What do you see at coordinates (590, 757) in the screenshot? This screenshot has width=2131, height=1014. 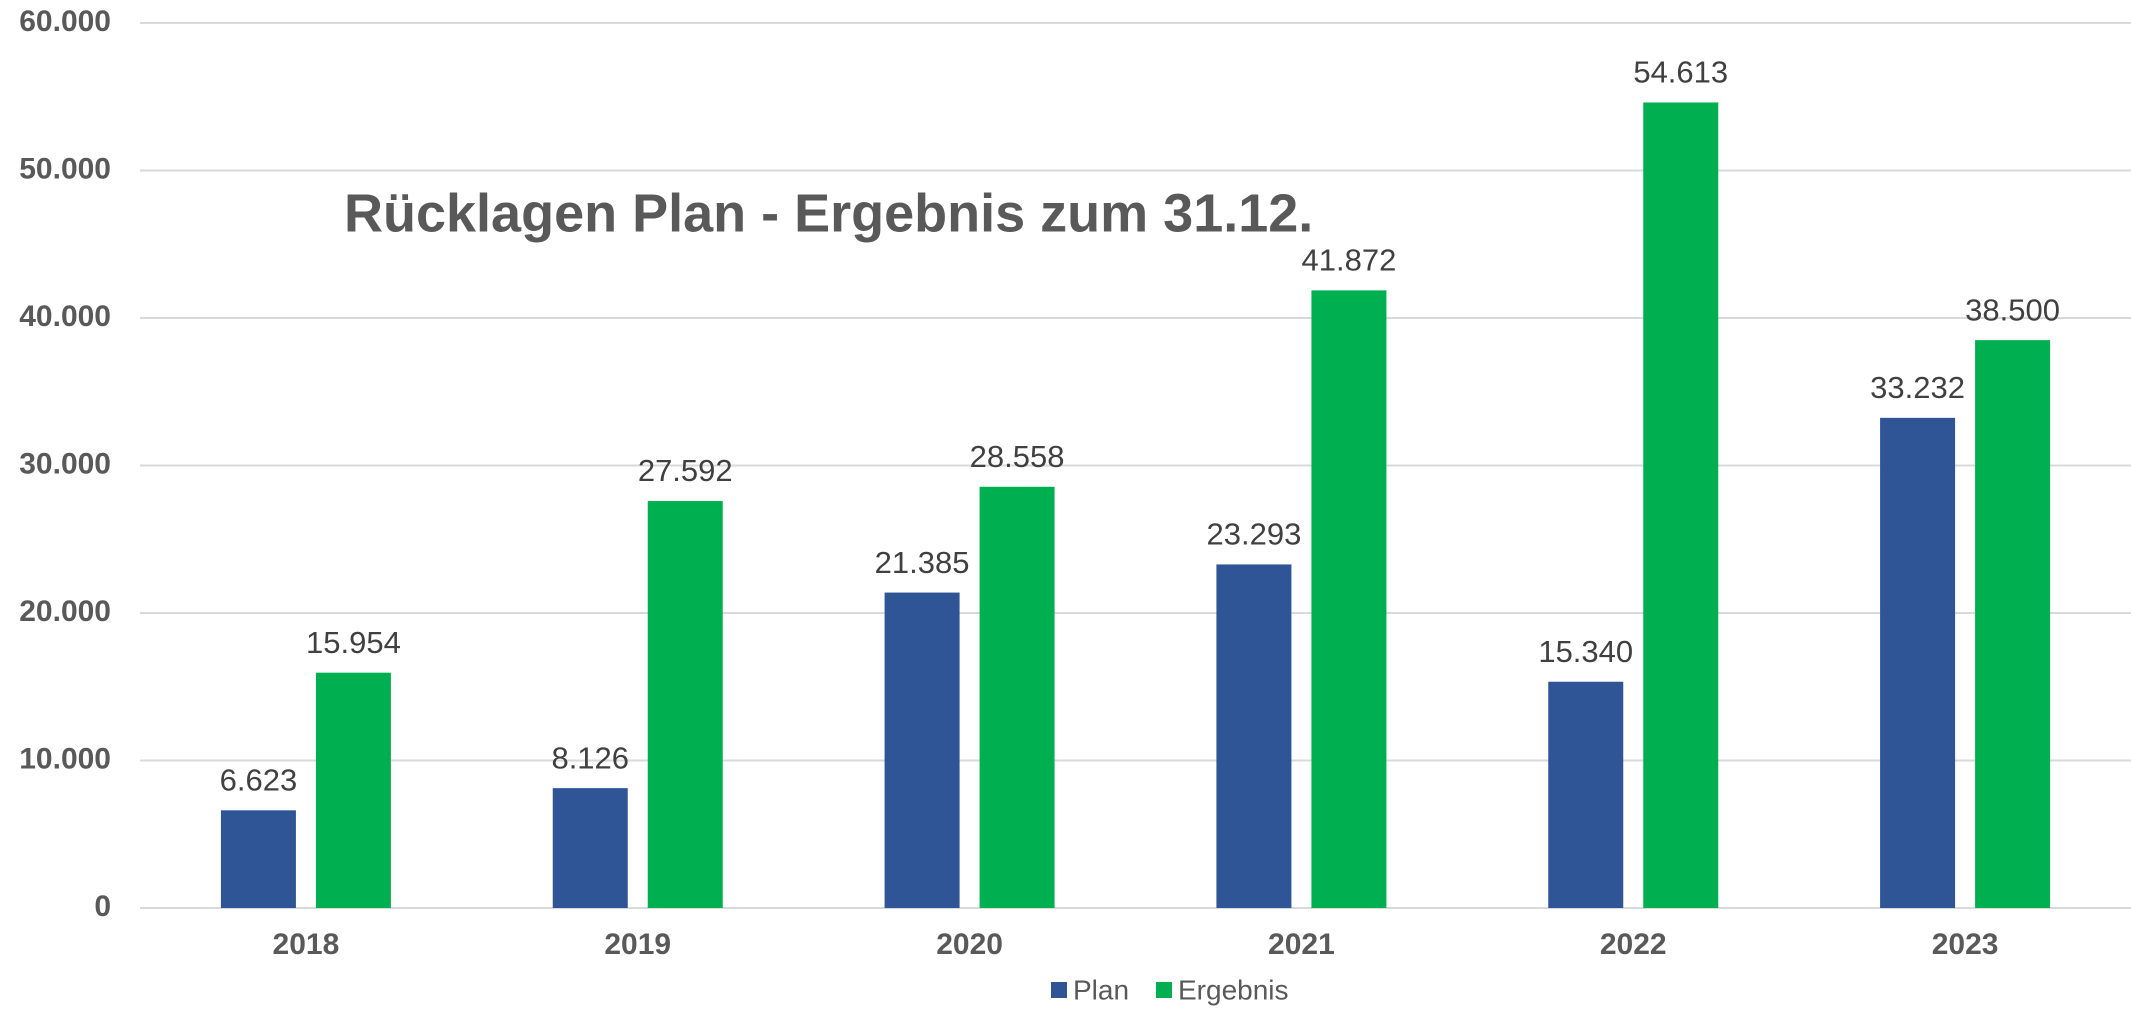 I see `data-label: 8.126` at bounding box center [590, 757].